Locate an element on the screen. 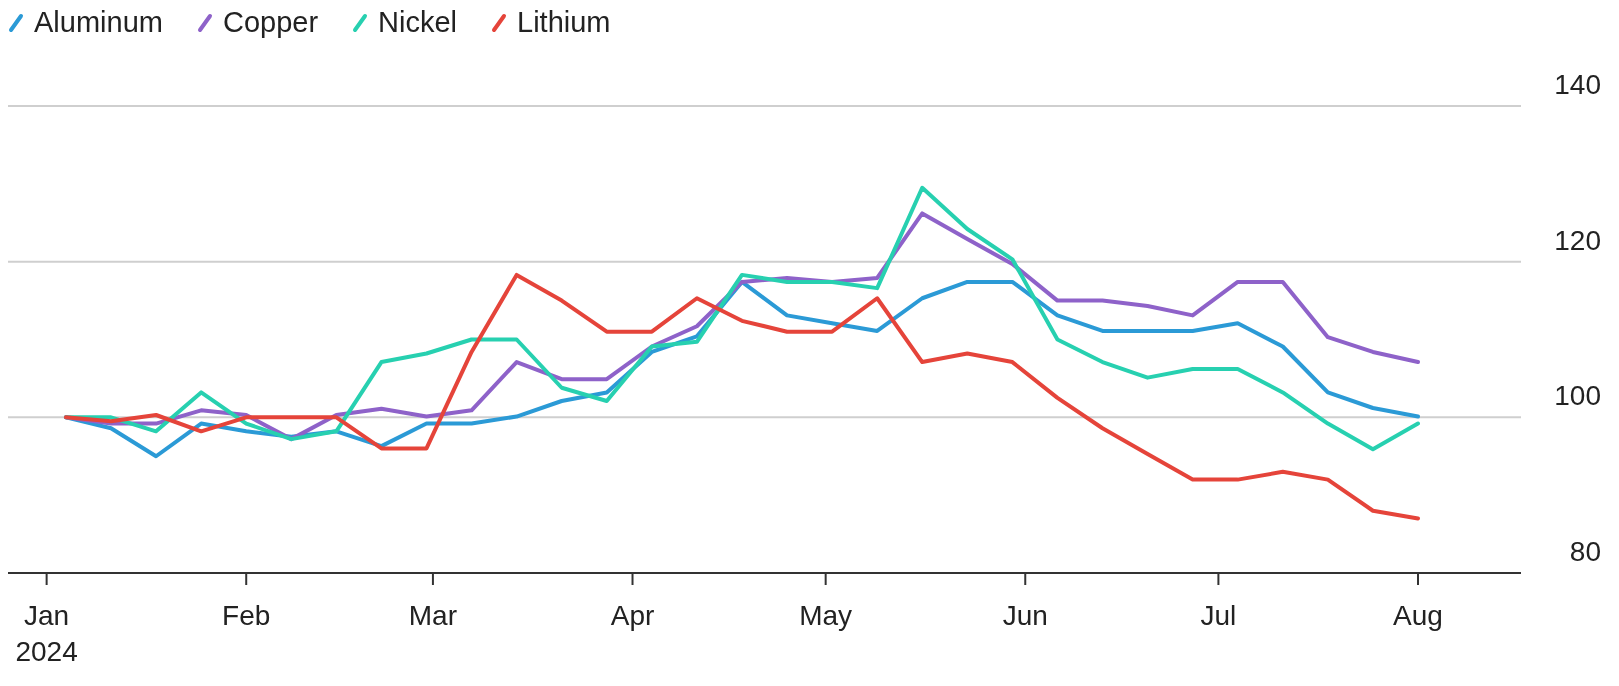 This screenshot has width=1619, height=686. x-tick-label: Aug is located at coordinates (1418, 615).